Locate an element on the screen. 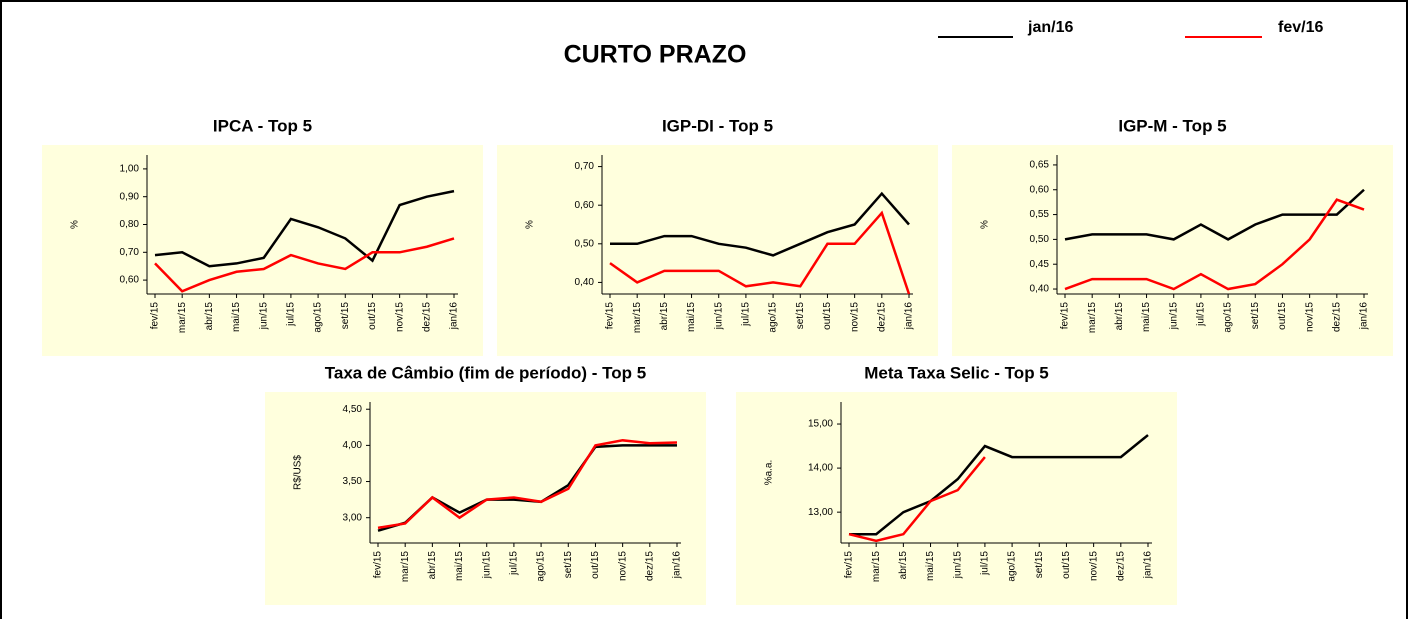  chart-title: Meta Taxa Selic - Top 5 is located at coordinates (956, 372).